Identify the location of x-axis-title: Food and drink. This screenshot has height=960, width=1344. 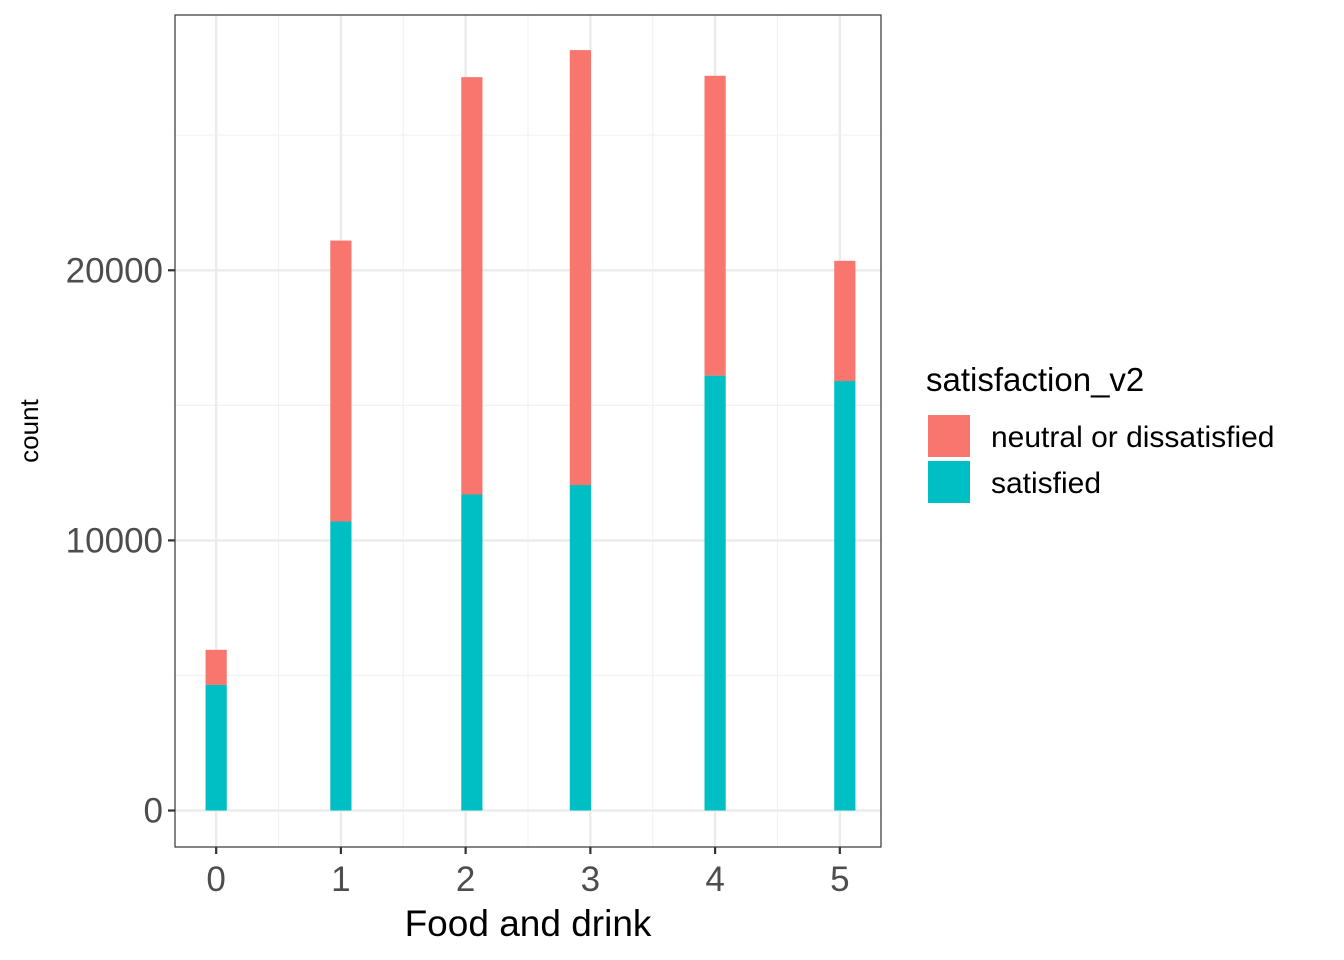
(528, 923).